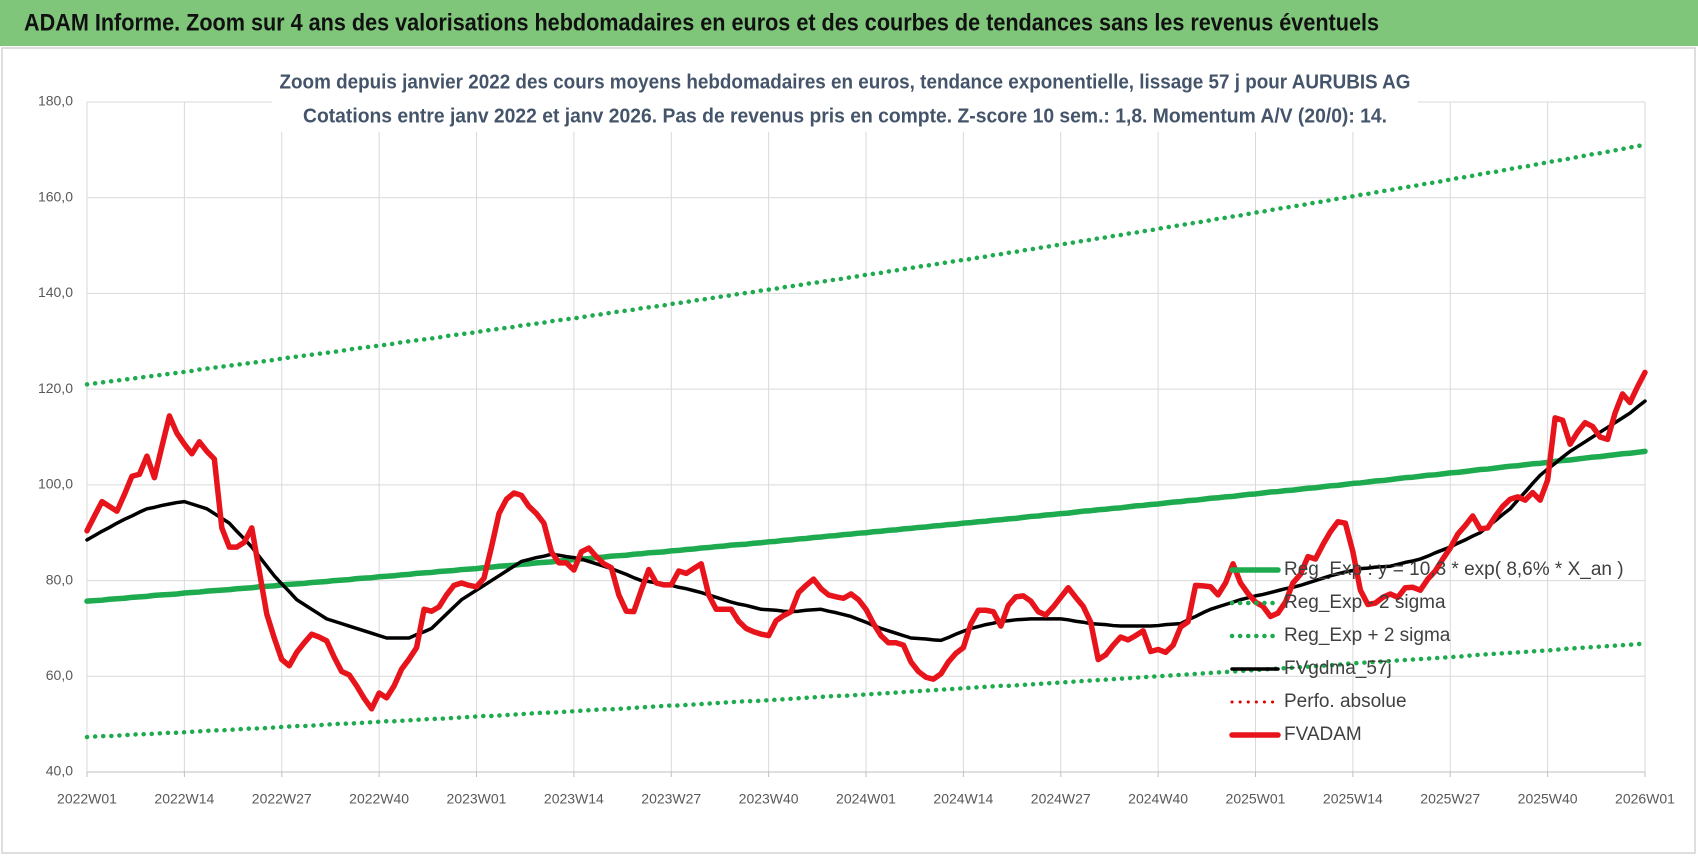  What do you see at coordinates (55, 484) in the screenshot?
I see `y-tick-label: 100,0` at bounding box center [55, 484].